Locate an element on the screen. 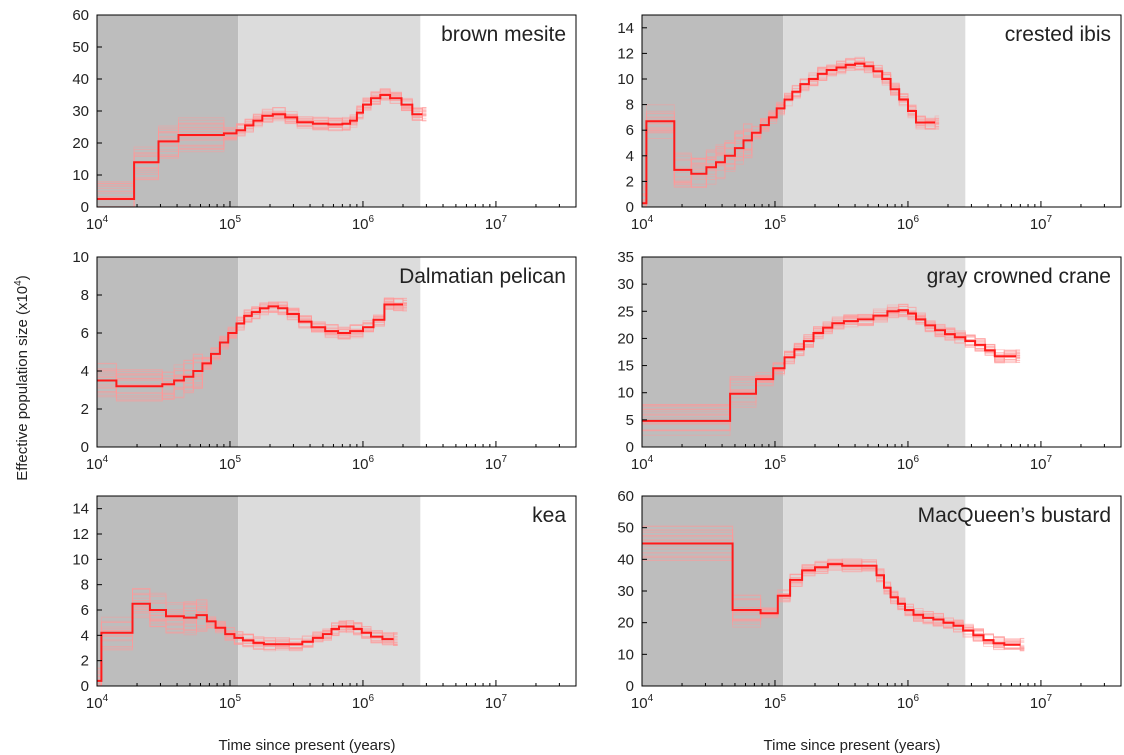 Image resolution: width=1124 pixels, height=755 pixels. chart-panel-2: 0 2 4 6 8 10 10⁴ 10⁵ 10⁶ 10⁷ Dalmatian pelican is located at coordinates (324, 361).